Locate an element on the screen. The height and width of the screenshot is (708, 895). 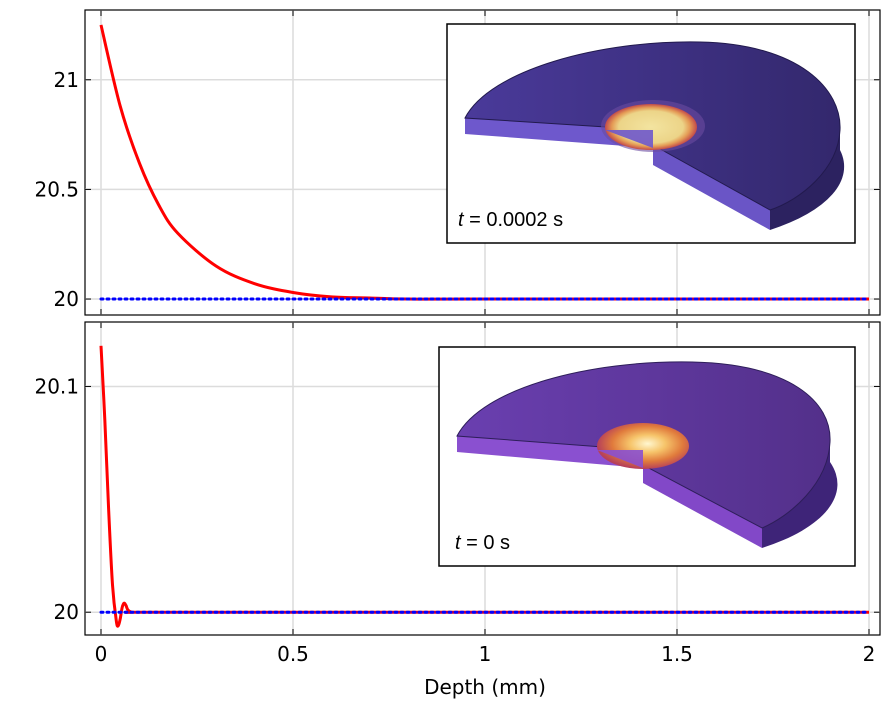
disc-render-bottom is located at coordinates (647, 454).